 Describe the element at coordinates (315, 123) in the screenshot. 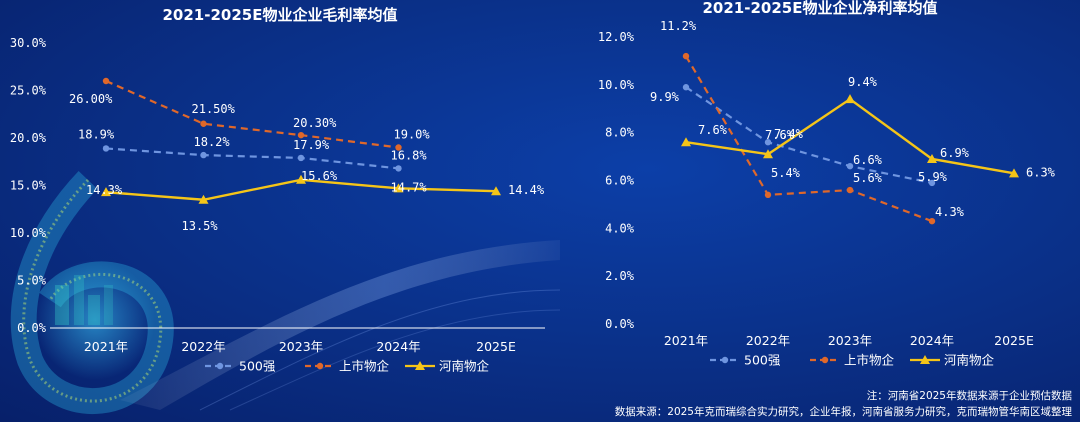

I see `data-label: 20.30%` at that location.